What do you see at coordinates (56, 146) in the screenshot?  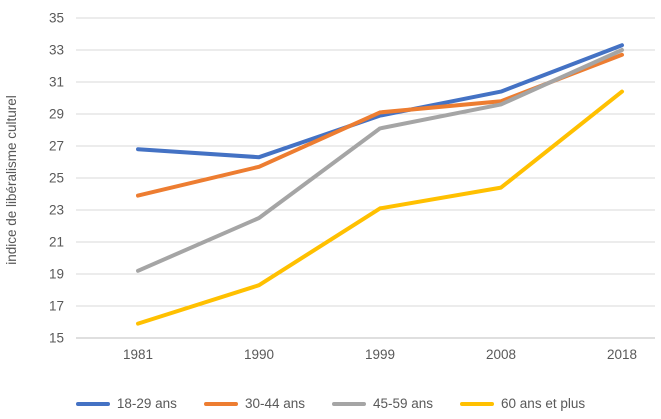 I see `y-tick-label-27: 27` at bounding box center [56, 146].